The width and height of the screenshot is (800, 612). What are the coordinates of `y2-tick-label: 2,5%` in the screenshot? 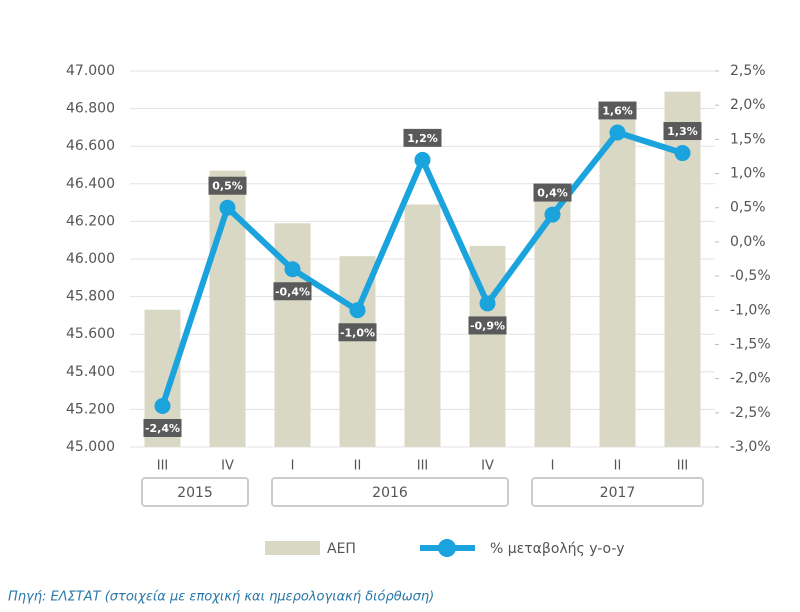 It's located at (748, 71).